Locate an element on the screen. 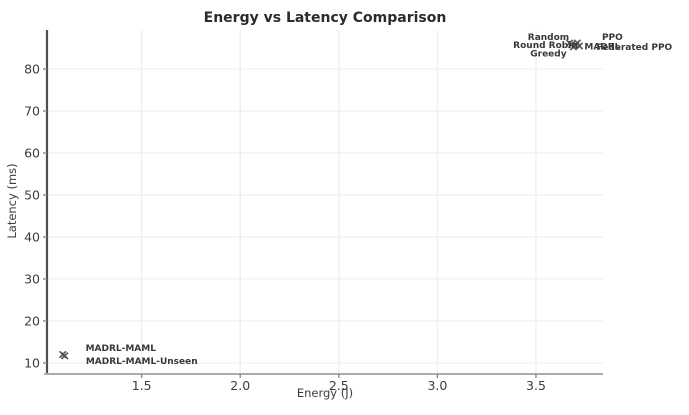 The width and height of the screenshot is (689, 415). y-tick-label: 30 is located at coordinates (32, 278).